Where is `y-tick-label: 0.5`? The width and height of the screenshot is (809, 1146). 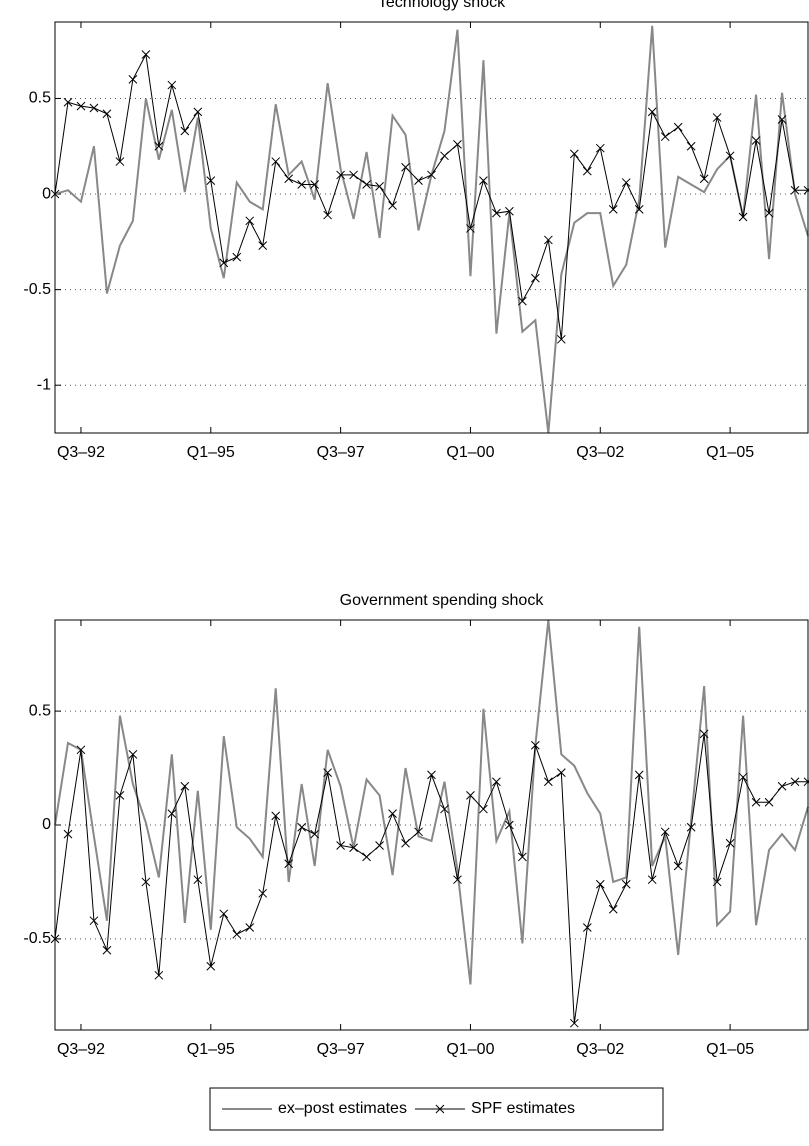
y-tick-label: 0.5 is located at coordinates (40, 98).